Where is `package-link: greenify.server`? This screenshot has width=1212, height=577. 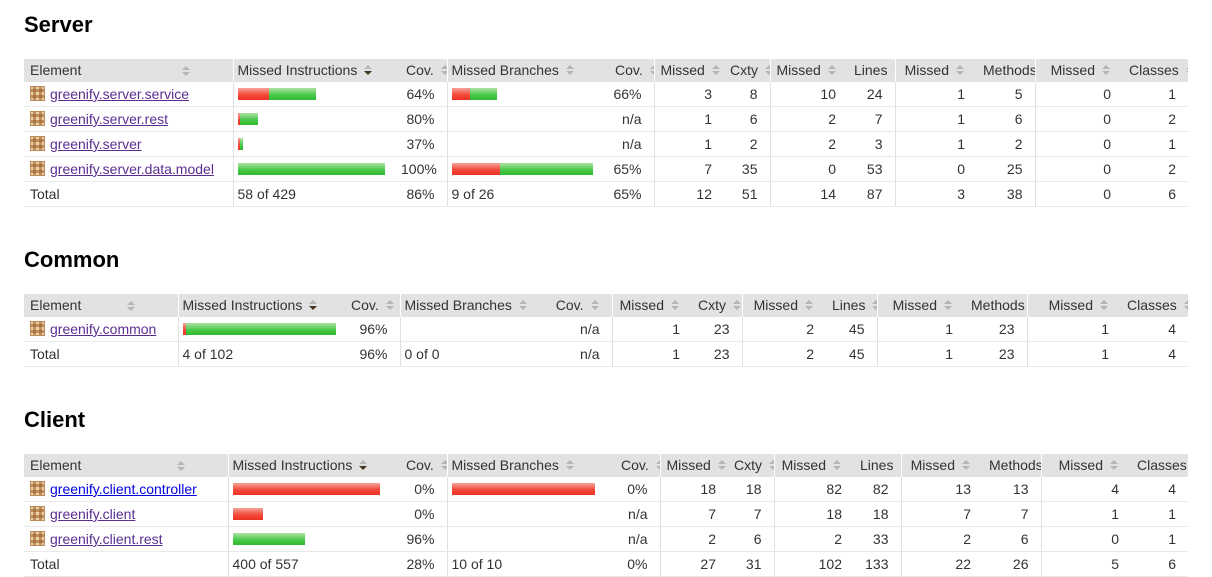
package-link: greenify.server is located at coordinates (96, 144).